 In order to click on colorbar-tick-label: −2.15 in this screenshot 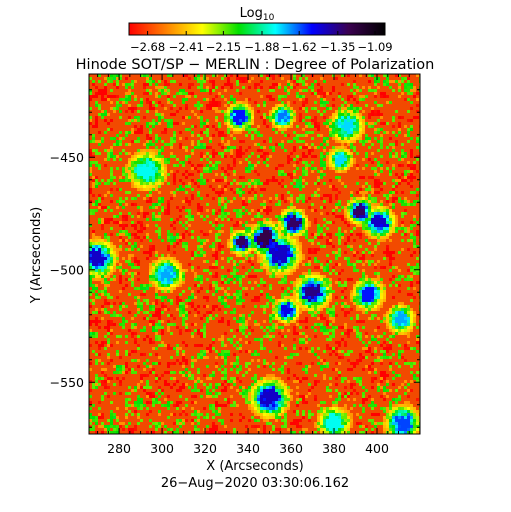, I will do `click(223, 47)`.